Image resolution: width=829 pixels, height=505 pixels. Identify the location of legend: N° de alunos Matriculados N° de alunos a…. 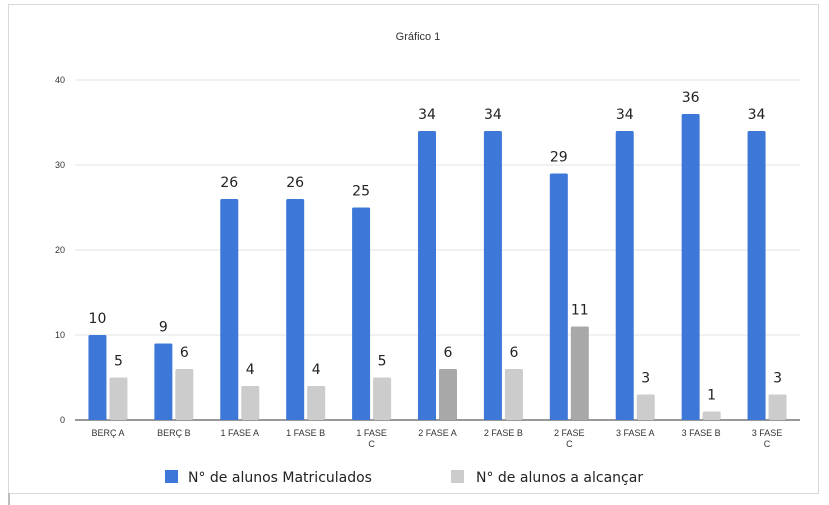
(404, 478).